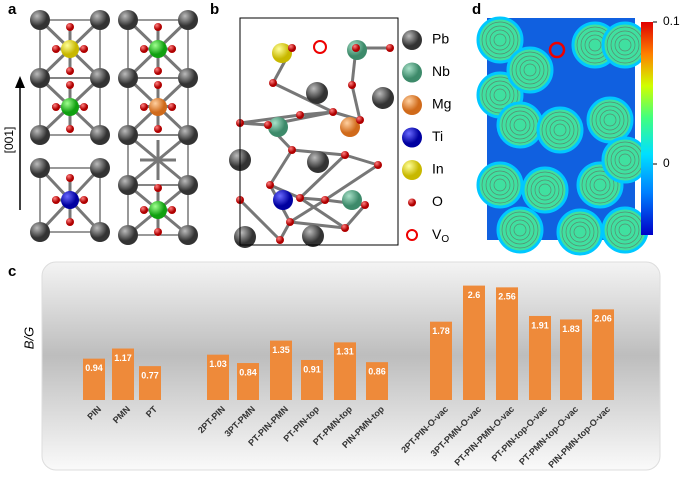 The width and height of the screenshot is (685, 484). Describe the element at coordinates (12, 271) in the screenshot. I see `panel-label: c` at that location.